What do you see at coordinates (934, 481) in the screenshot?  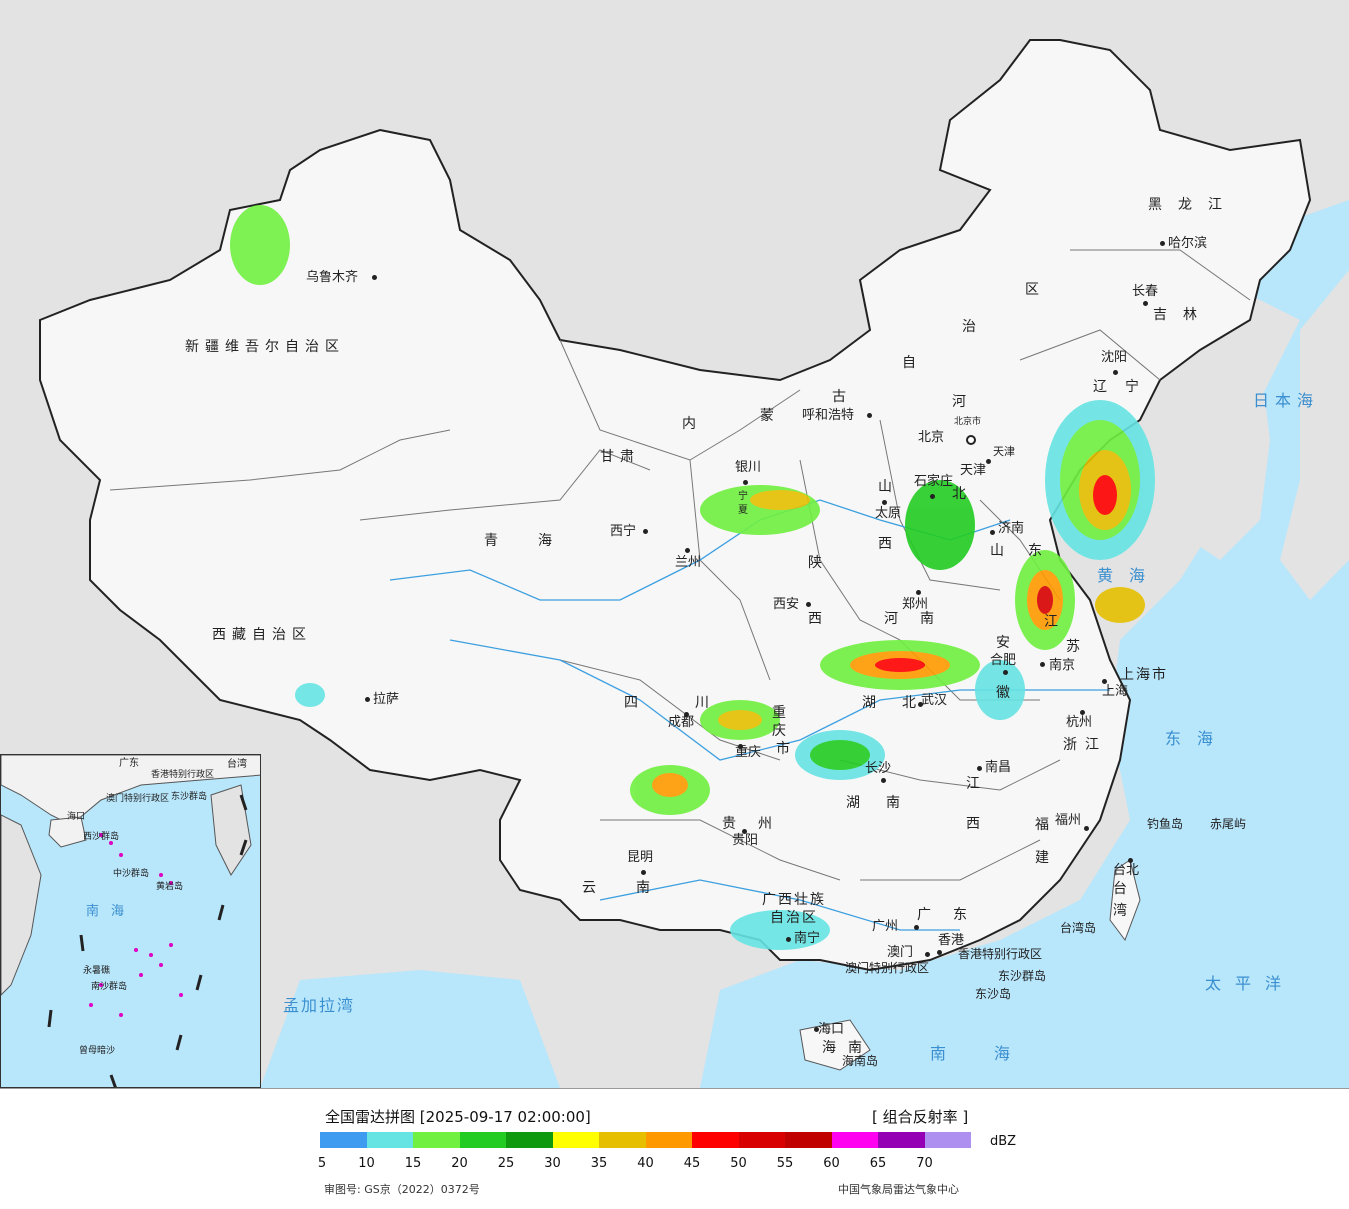 I see `label-shijiazhuang: 石家庄` at bounding box center [934, 481].